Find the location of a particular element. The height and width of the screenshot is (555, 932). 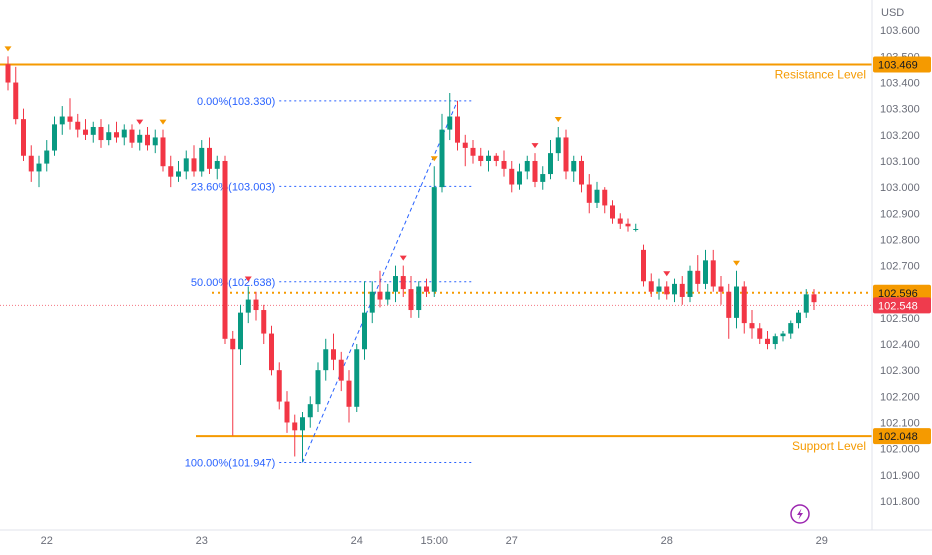

price-tag-text: 102.596 is located at coordinates (898, 294).